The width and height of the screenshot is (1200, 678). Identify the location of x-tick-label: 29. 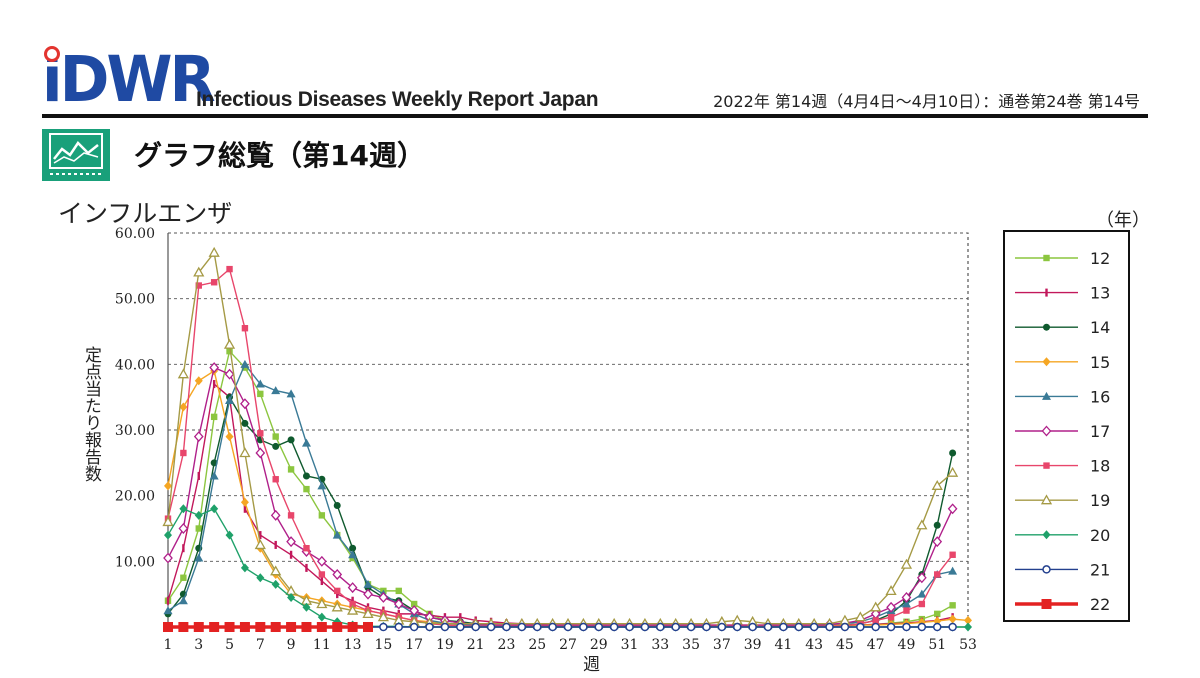
(599, 645).